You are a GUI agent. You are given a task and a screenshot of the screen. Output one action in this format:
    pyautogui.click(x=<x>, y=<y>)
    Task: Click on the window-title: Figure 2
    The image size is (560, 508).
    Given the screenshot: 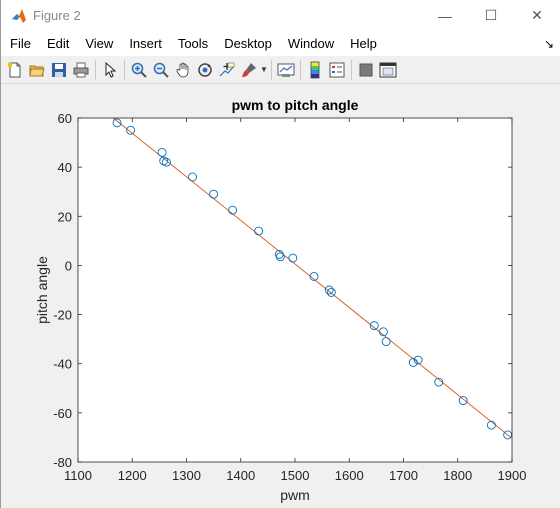 What is the action you would take?
    pyautogui.click(x=57, y=15)
    